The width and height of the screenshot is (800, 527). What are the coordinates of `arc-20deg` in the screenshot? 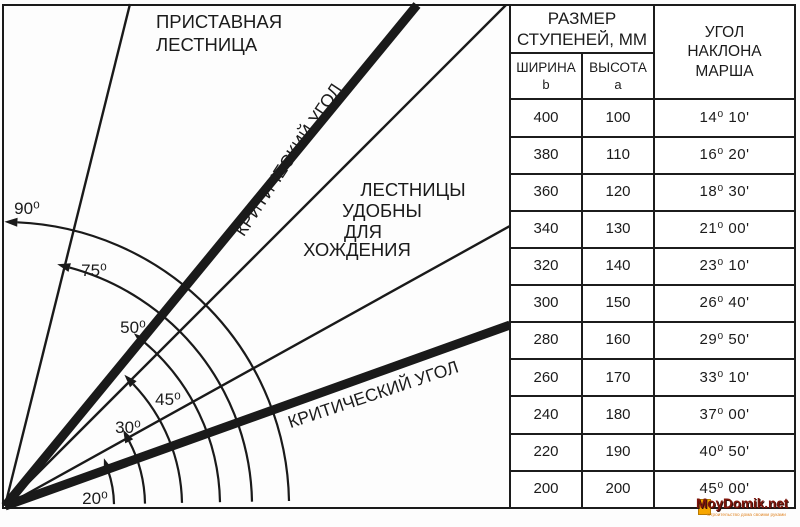 It's located at (111, 487).